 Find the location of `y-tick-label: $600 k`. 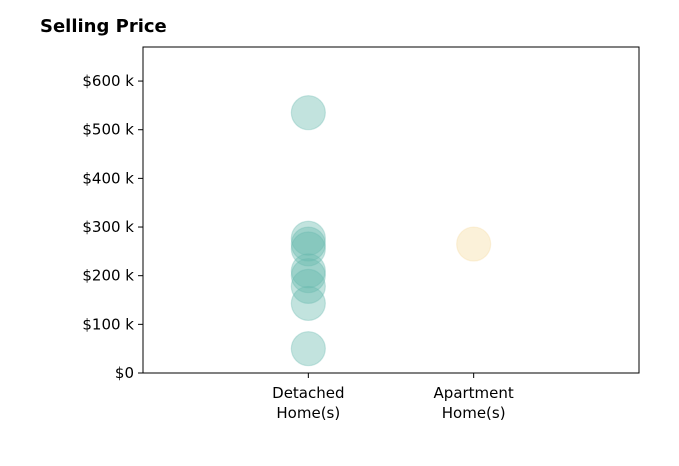

y-tick-label: $600 k is located at coordinates (108, 81).